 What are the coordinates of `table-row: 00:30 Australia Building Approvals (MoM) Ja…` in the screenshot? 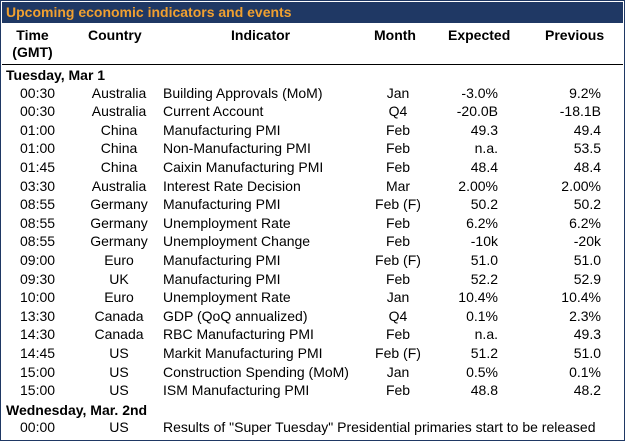 It's located at (312, 93).